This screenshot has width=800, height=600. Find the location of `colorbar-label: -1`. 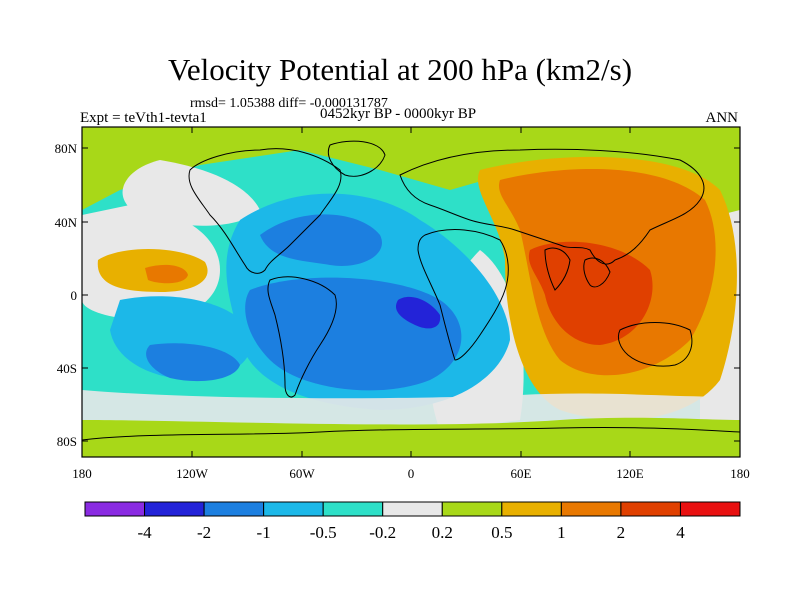

colorbar-label: -1 is located at coordinates (264, 532).